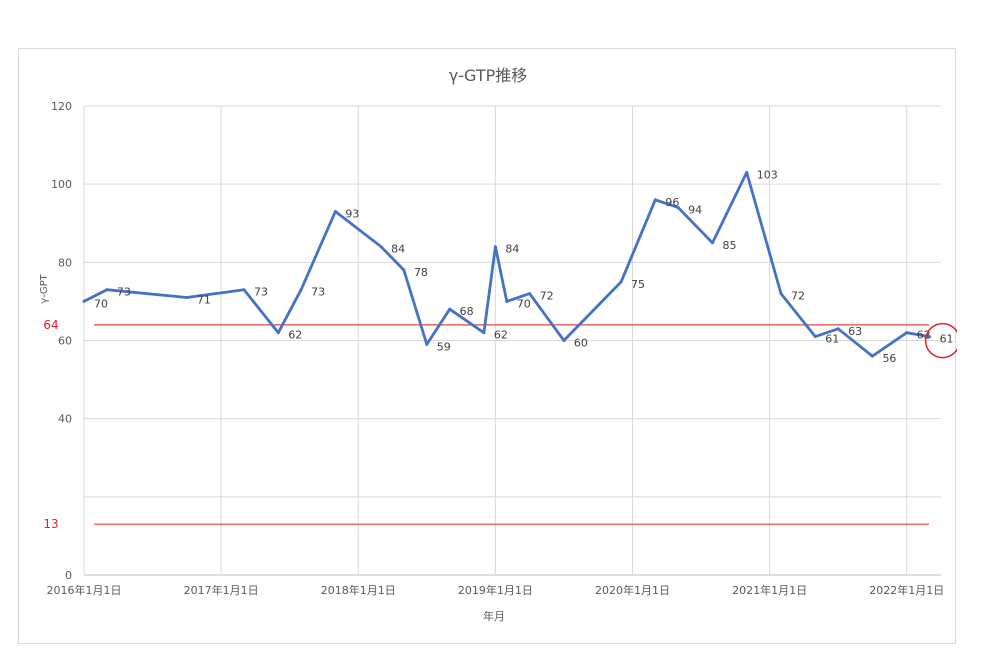 This screenshot has width=1000, height=672. Describe the element at coordinates (221, 590) in the screenshot. I see `x-tick-label: 2017年1月1日` at that location.